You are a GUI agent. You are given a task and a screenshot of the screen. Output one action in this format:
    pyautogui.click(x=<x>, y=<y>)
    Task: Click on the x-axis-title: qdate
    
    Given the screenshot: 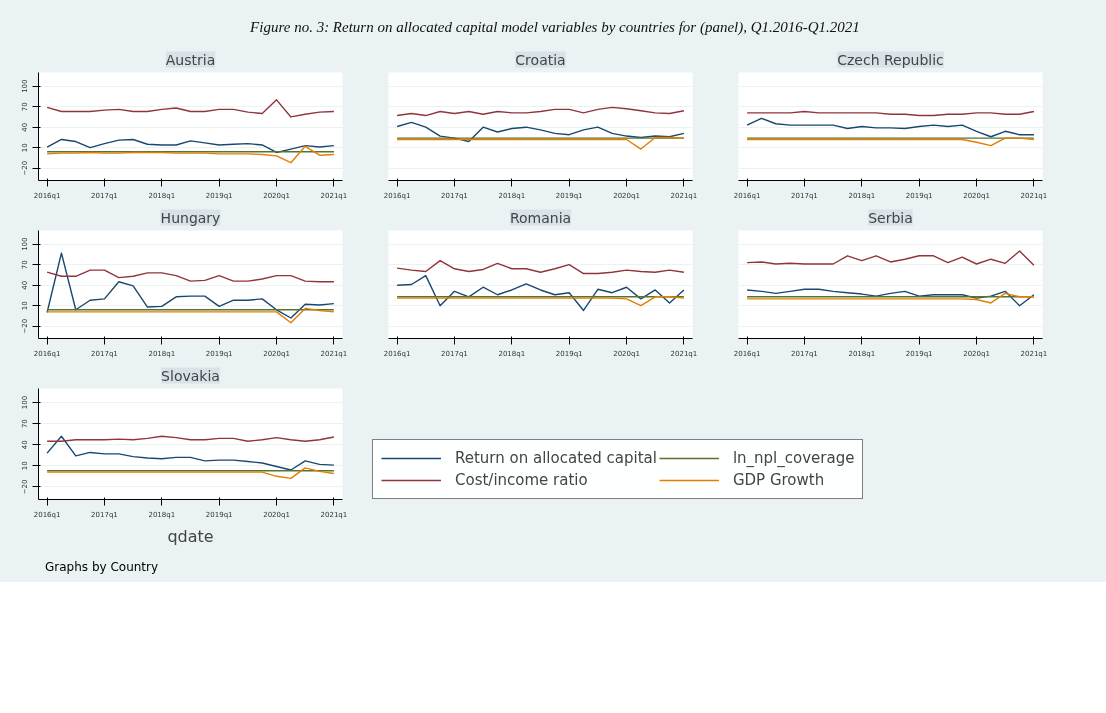 What is the action you would take?
    pyautogui.click(x=190, y=536)
    